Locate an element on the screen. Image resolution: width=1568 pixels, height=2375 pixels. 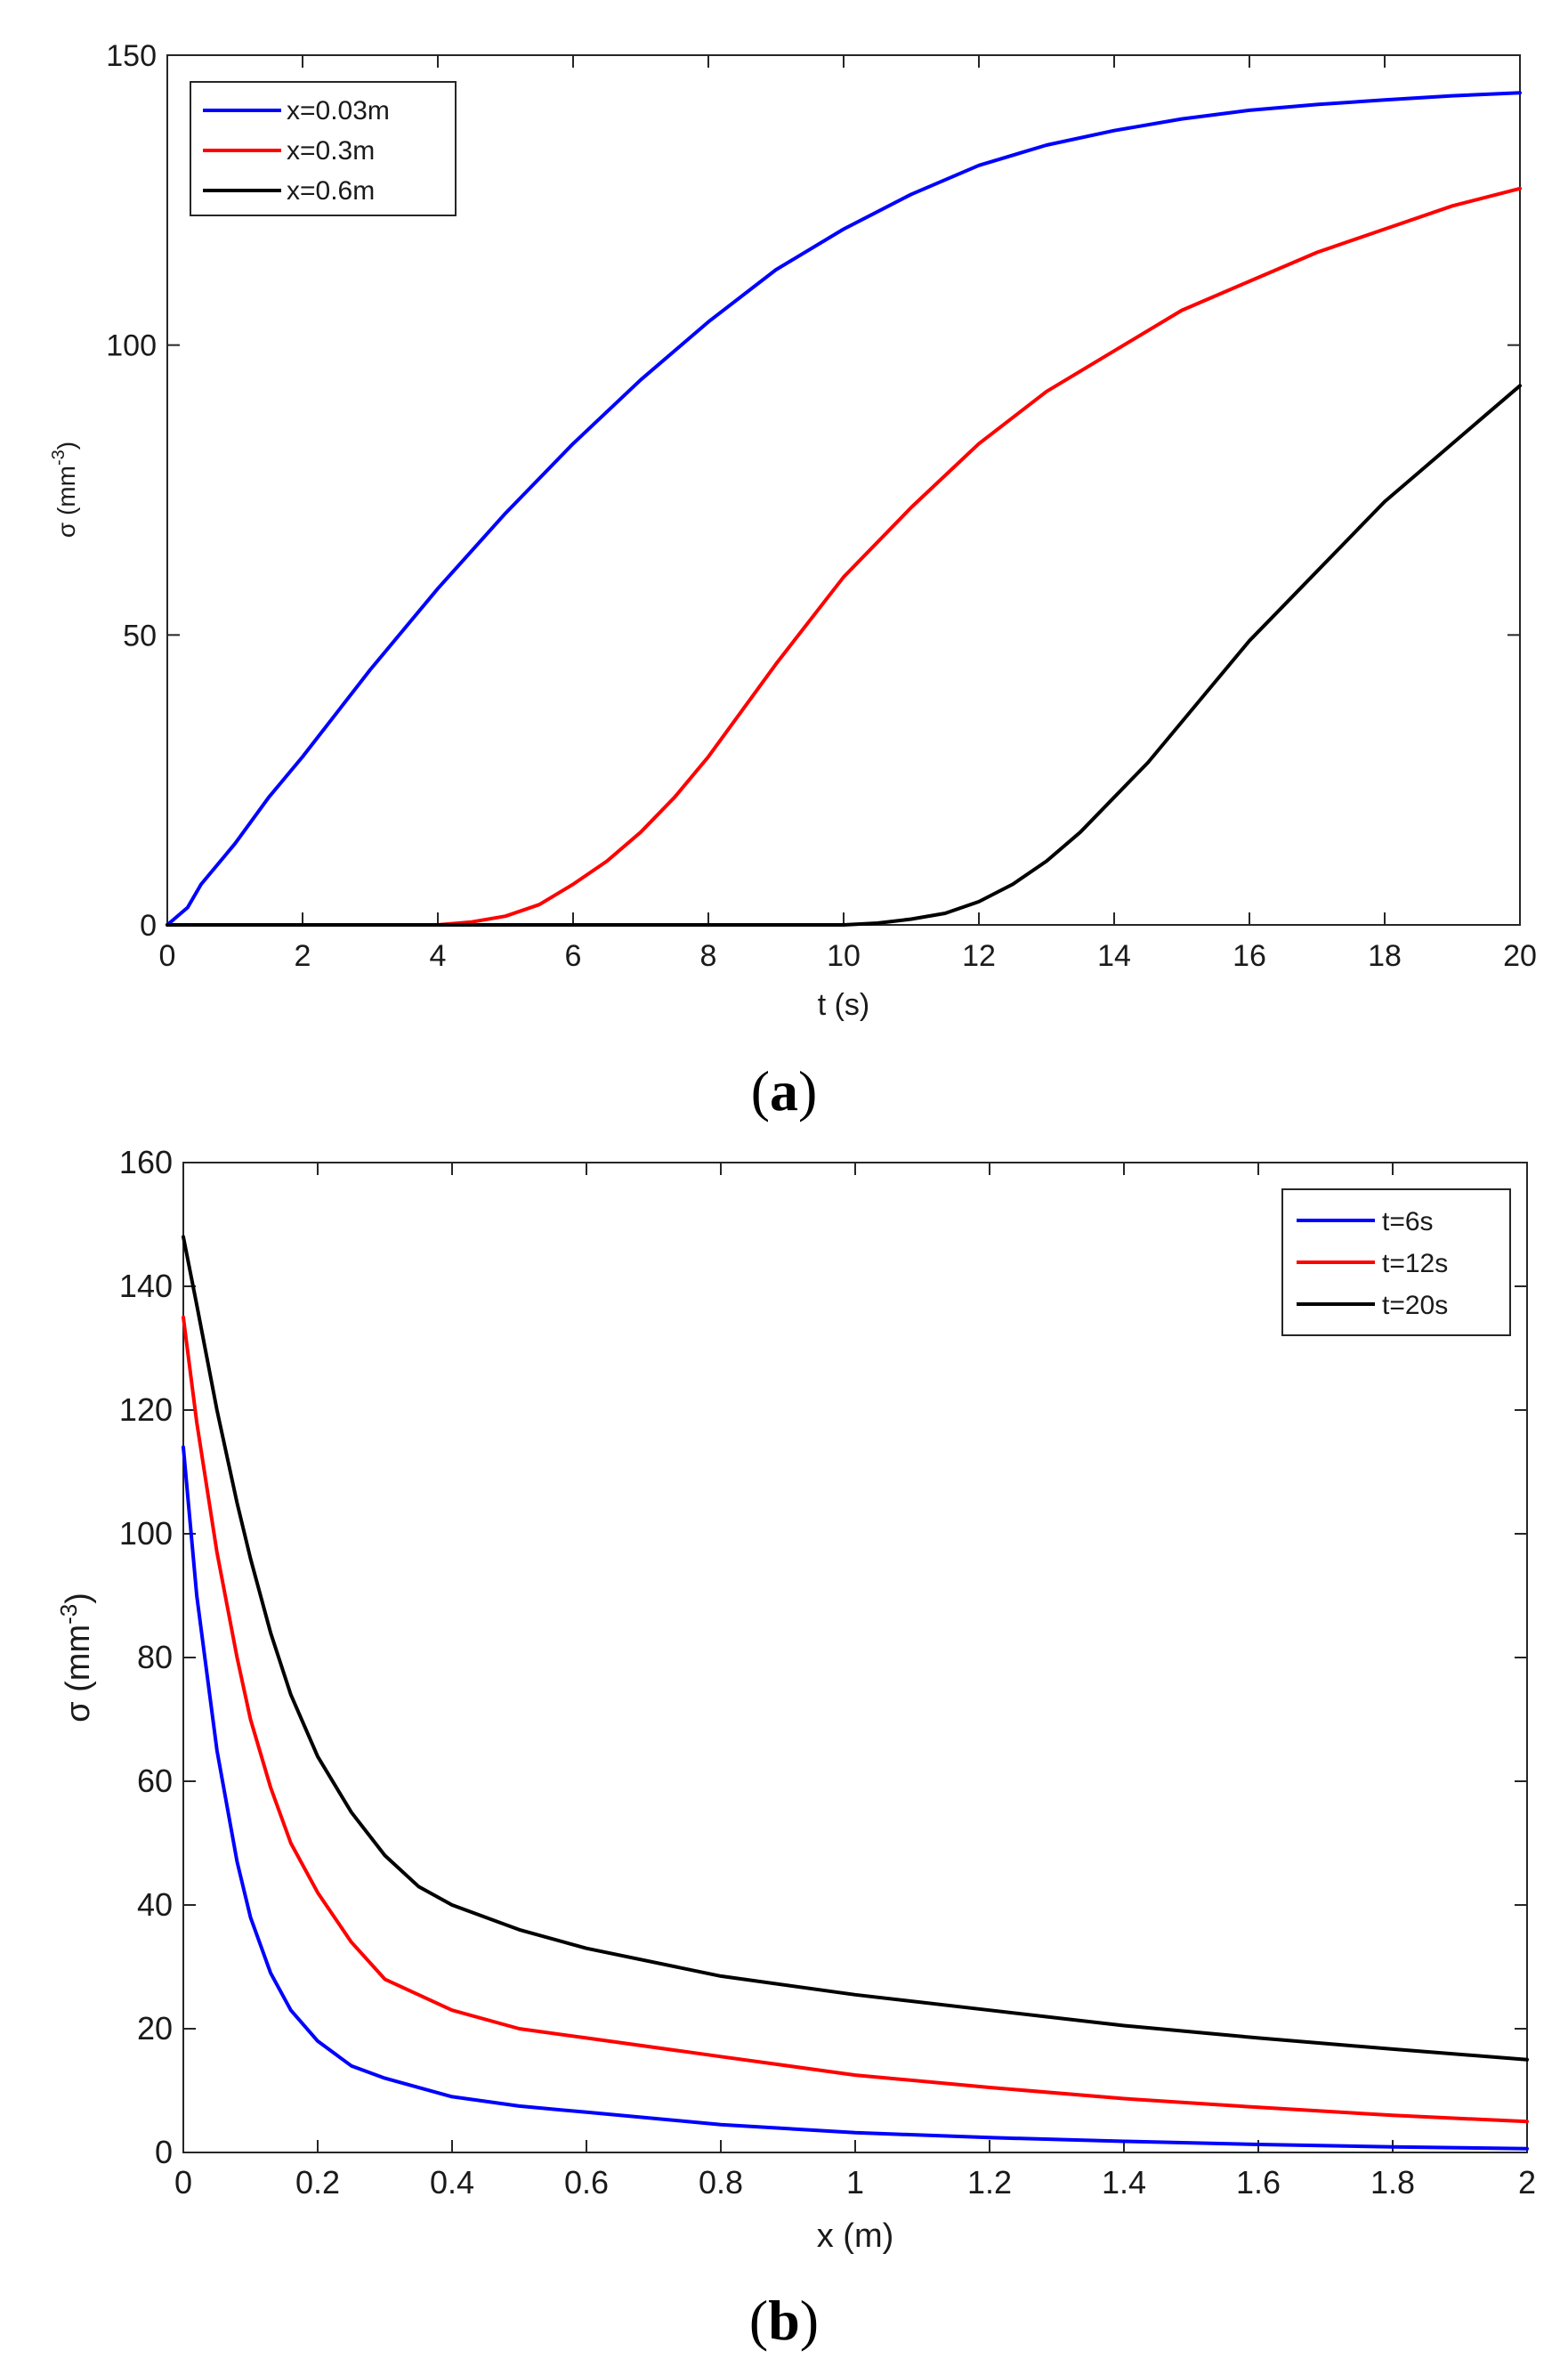
y-tick-label-b-7: 140 is located at coordinates (146, 1286).